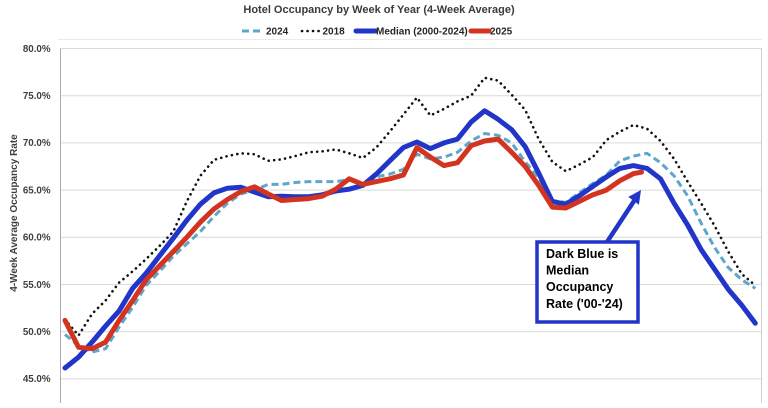  I want to click on svg-text: Median (2000-2024), so click(422, 32).